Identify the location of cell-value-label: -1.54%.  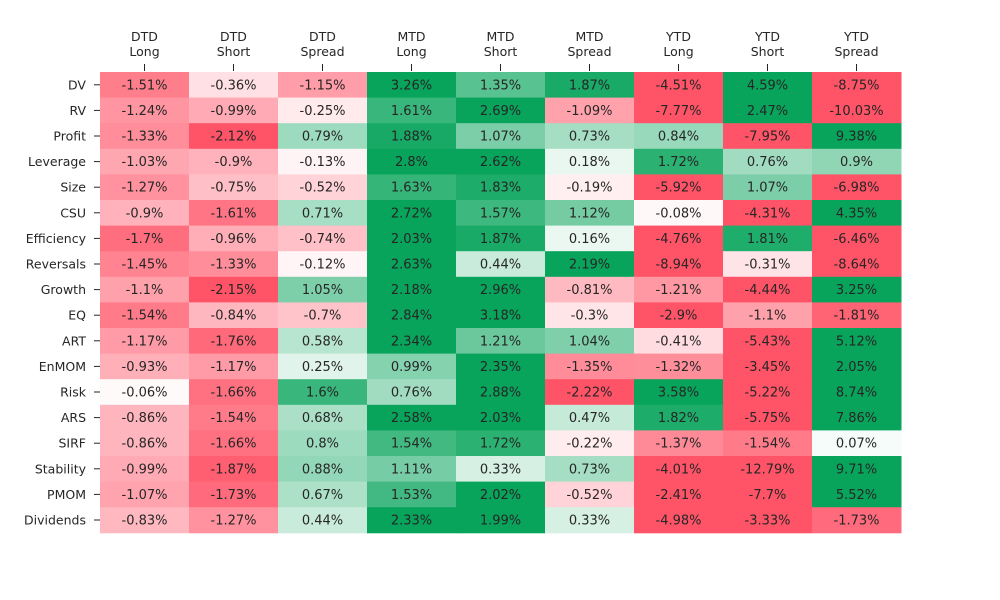
(234, 418).